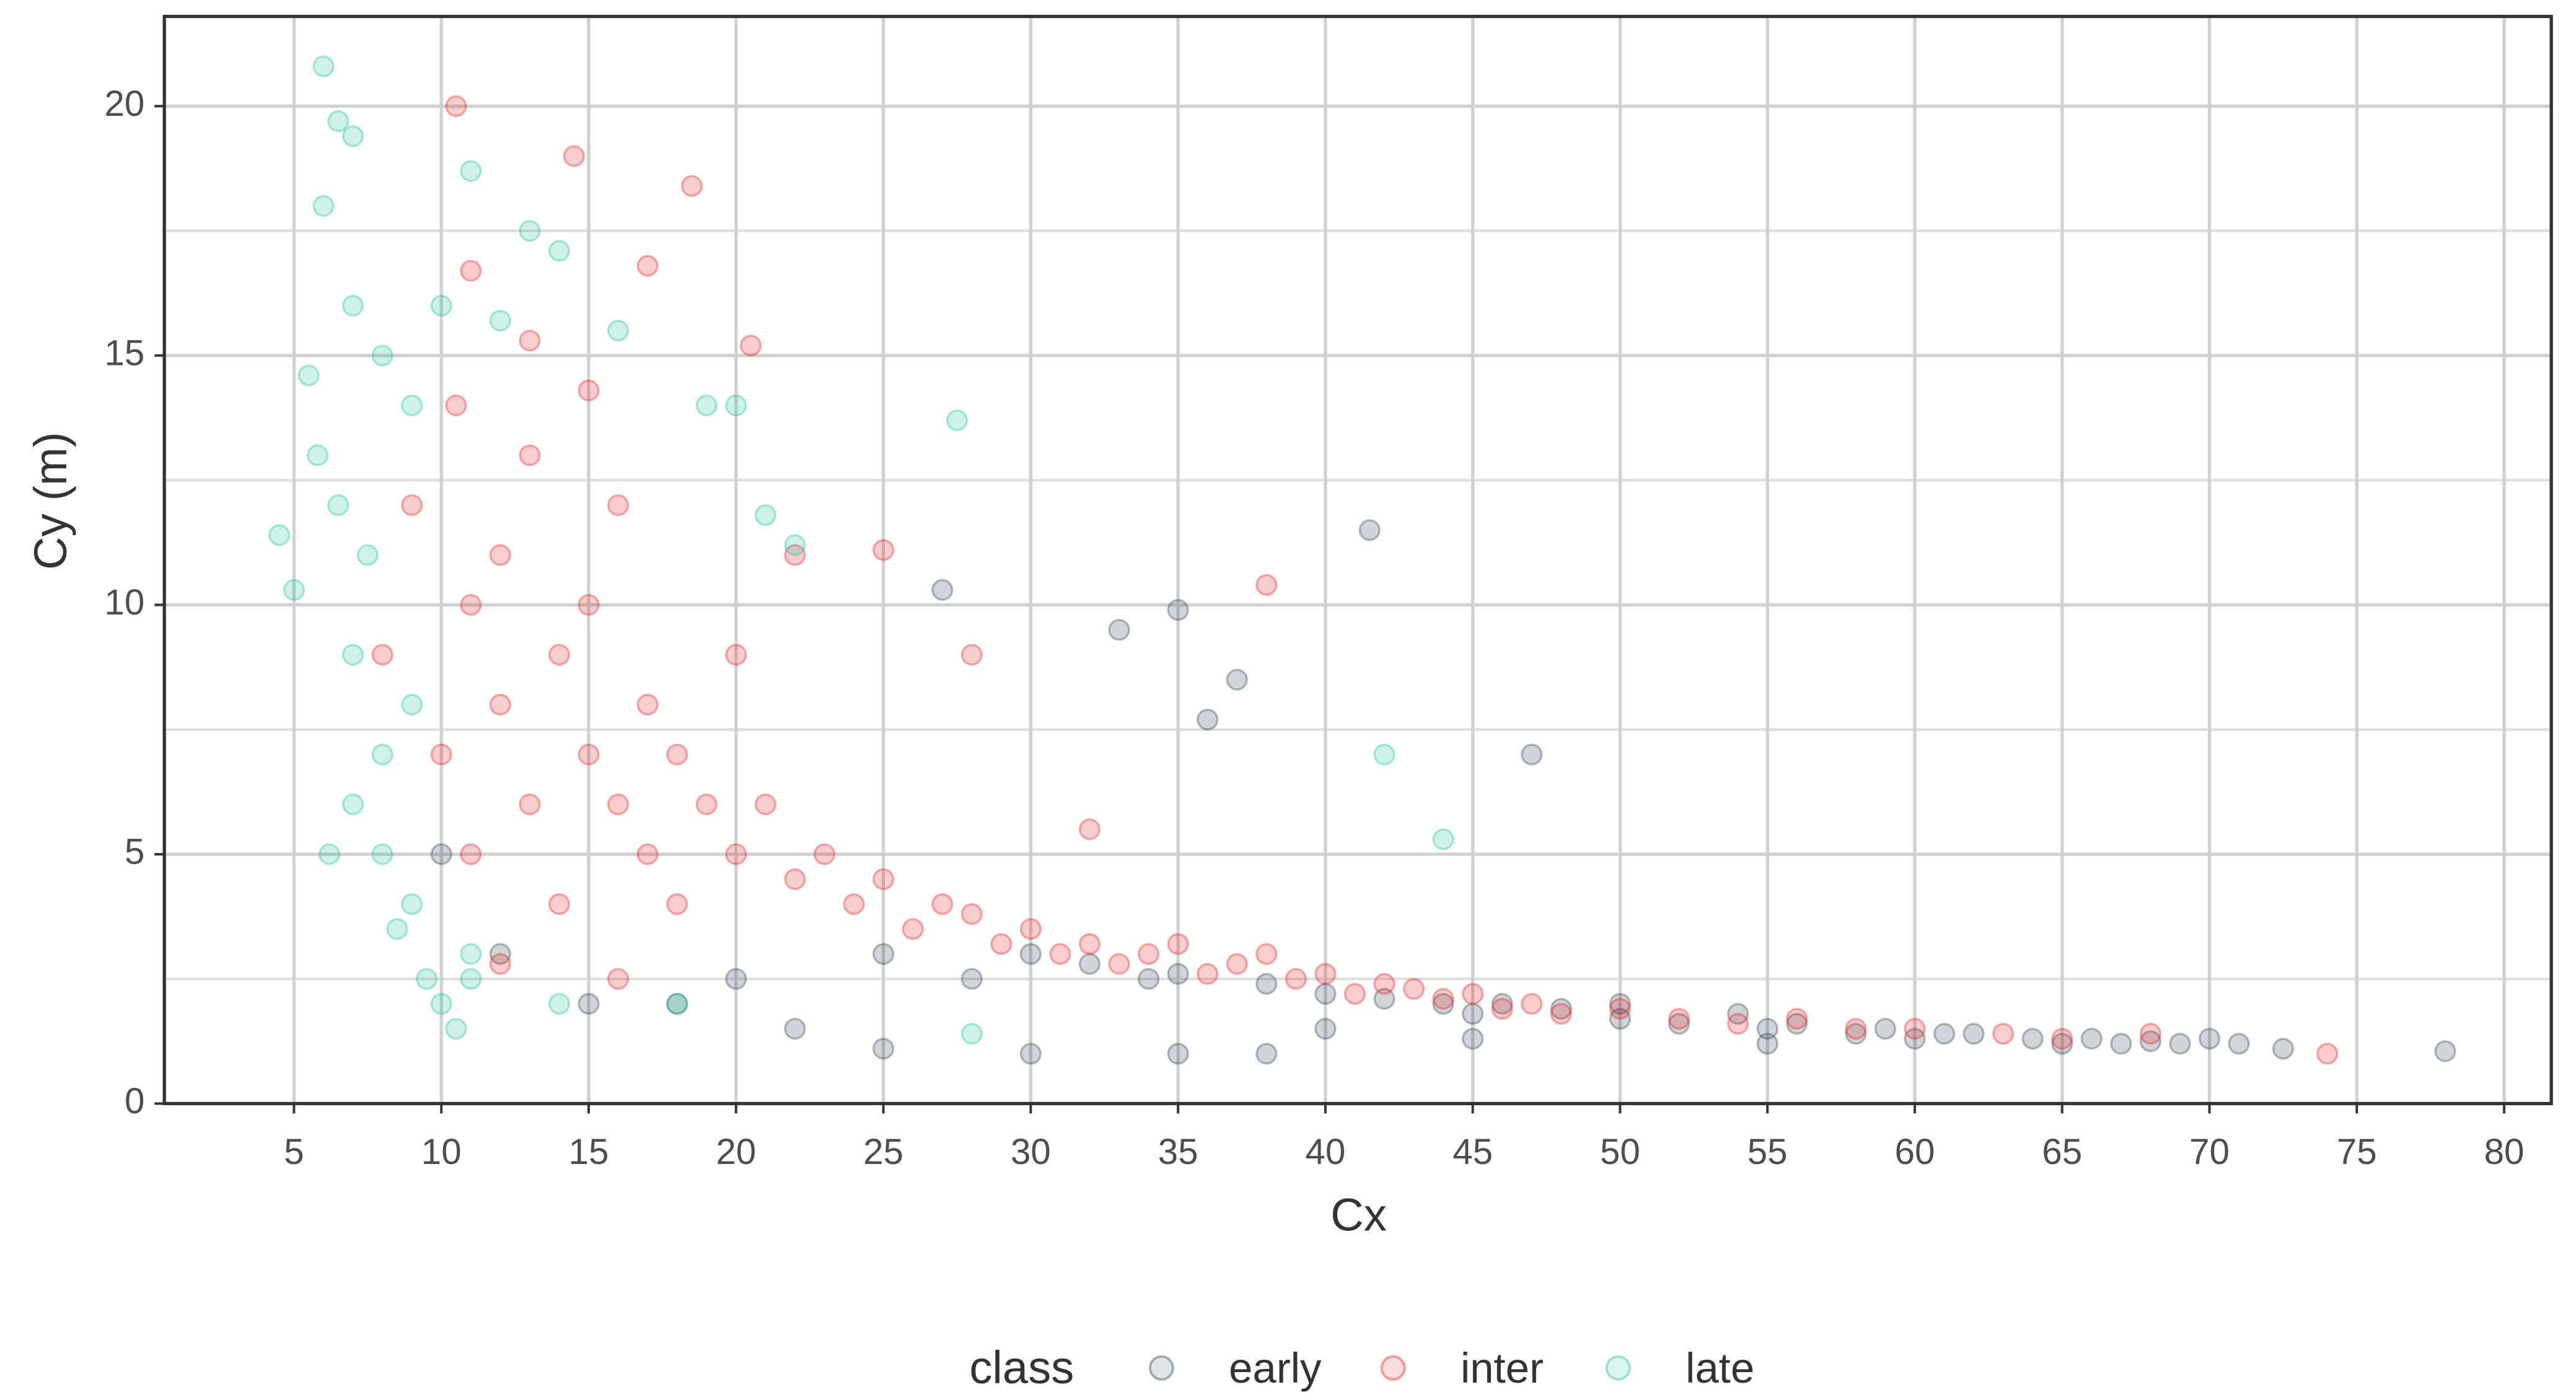 The image size is (2576, 1400). I want to click on x-tick-label: 30, so click(1031, 1152).